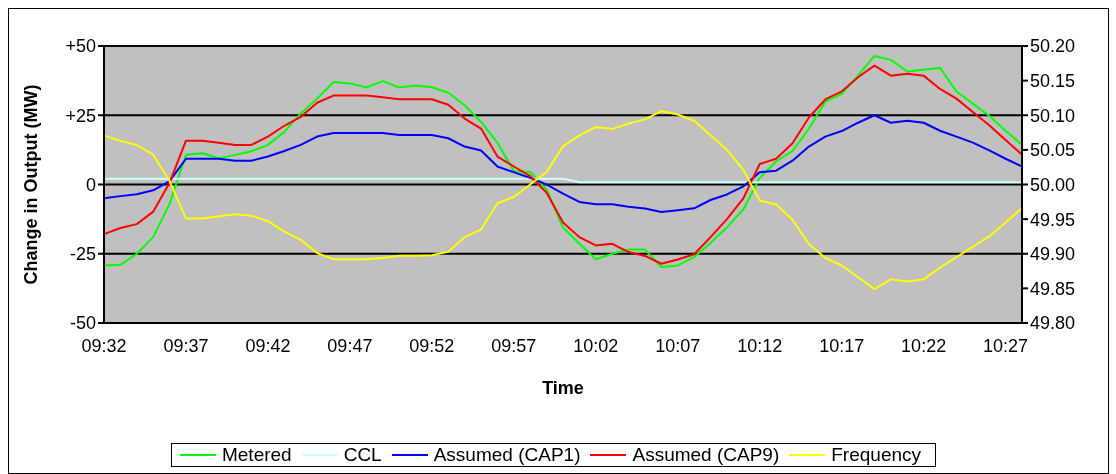  Describe the element at coordinates (350, 345) in the screenshot. I see `x-tick-label: 09:47` at that location.